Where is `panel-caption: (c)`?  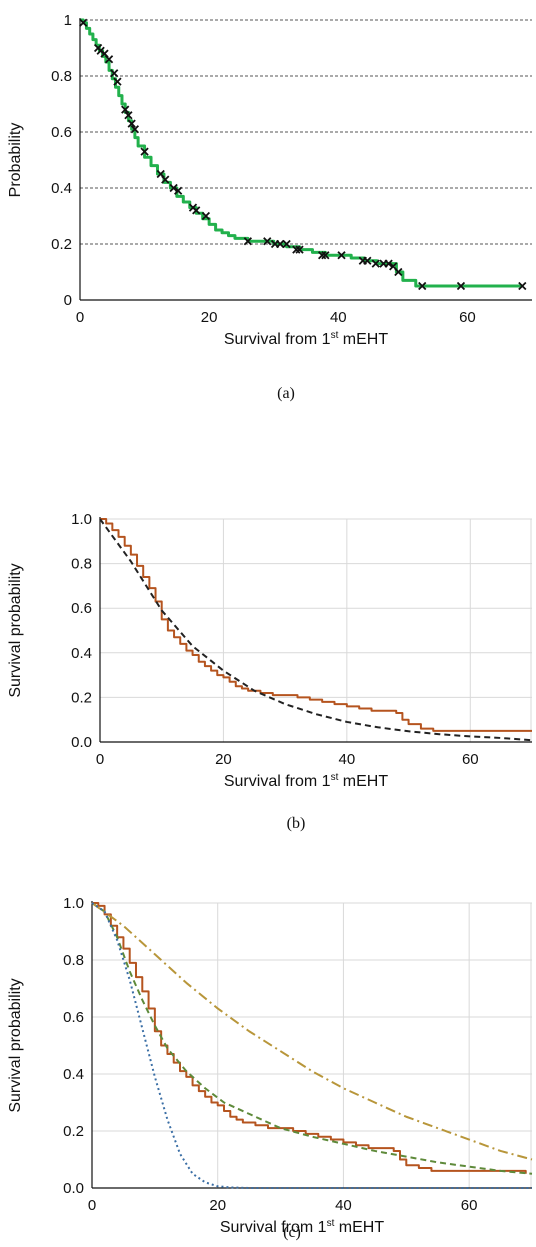 panel-caption: (c) is located at coordinates (292, 1232).